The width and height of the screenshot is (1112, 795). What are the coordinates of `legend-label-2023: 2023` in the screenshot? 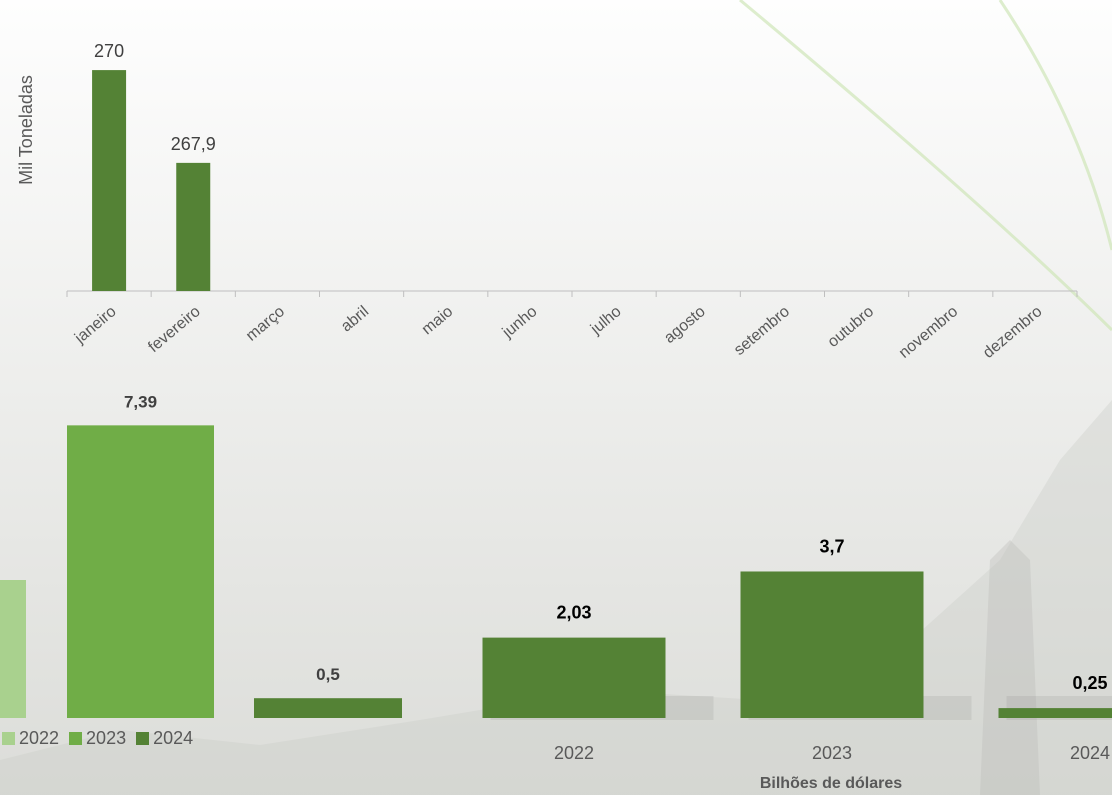 It's located at (106, 738).